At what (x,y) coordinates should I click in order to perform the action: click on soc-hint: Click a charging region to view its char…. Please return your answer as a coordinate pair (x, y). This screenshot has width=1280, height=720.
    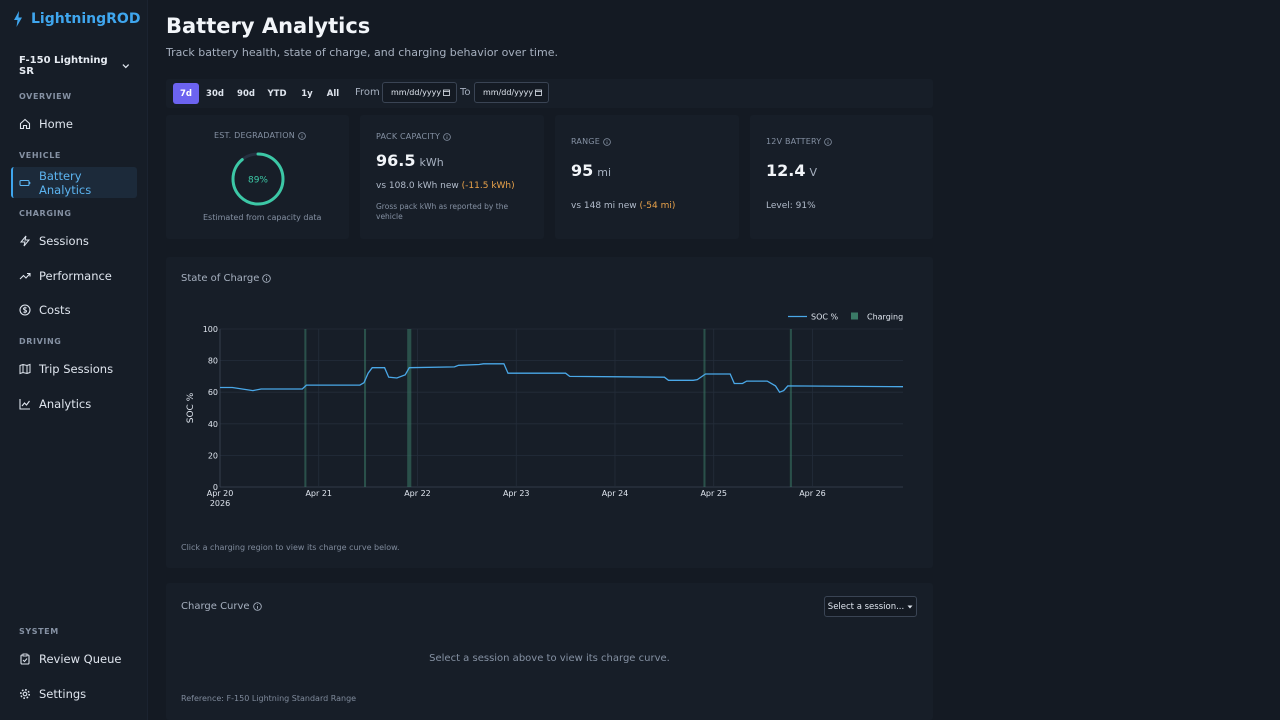
    Looking at the image, I should click on (290, 547).